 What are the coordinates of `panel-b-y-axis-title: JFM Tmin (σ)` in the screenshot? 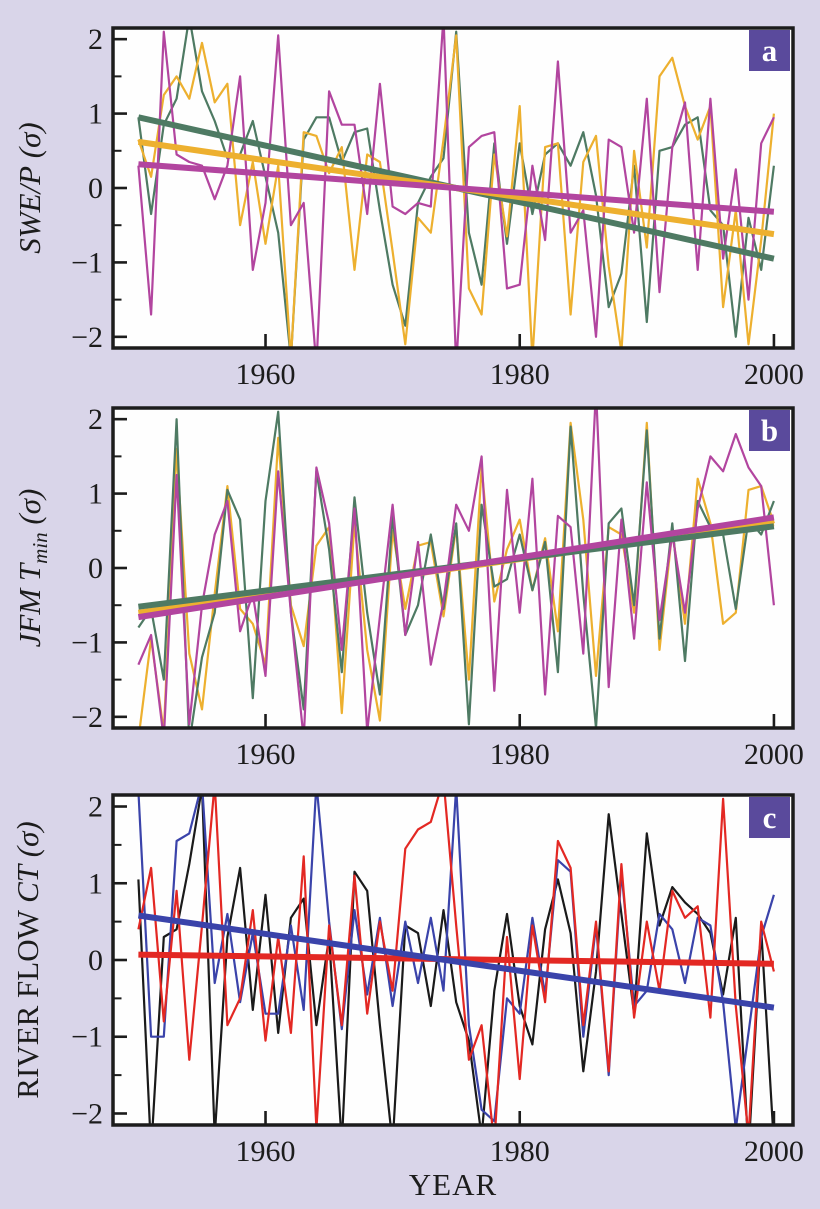 It's located at (30, 568).